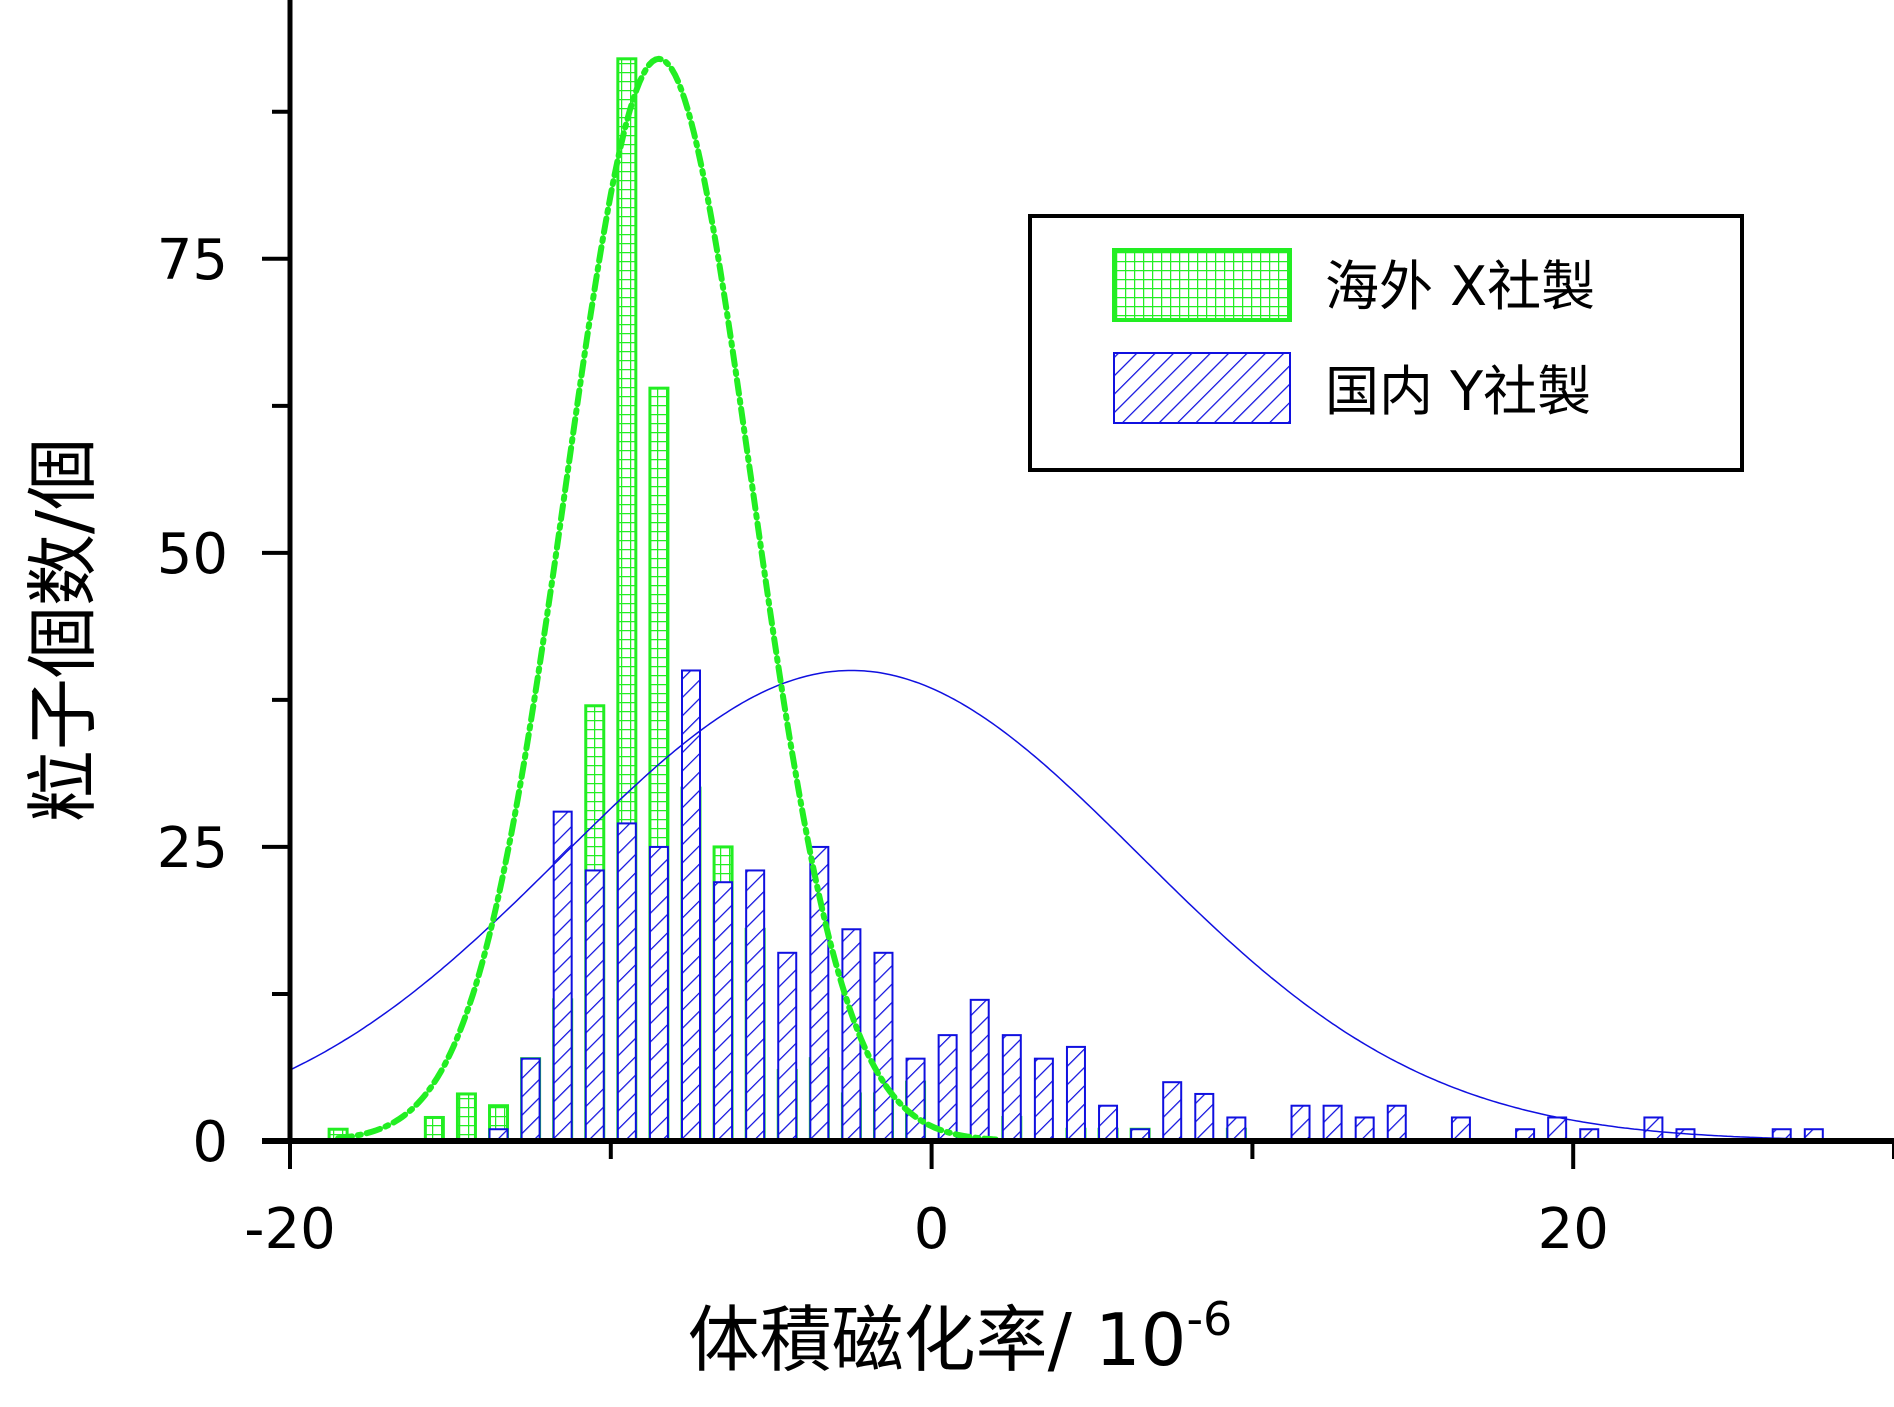  What do you see at coordinates (192, 848) in the screenshot?
I see `y-tick-label: 25` at bounding box center [192, 848].